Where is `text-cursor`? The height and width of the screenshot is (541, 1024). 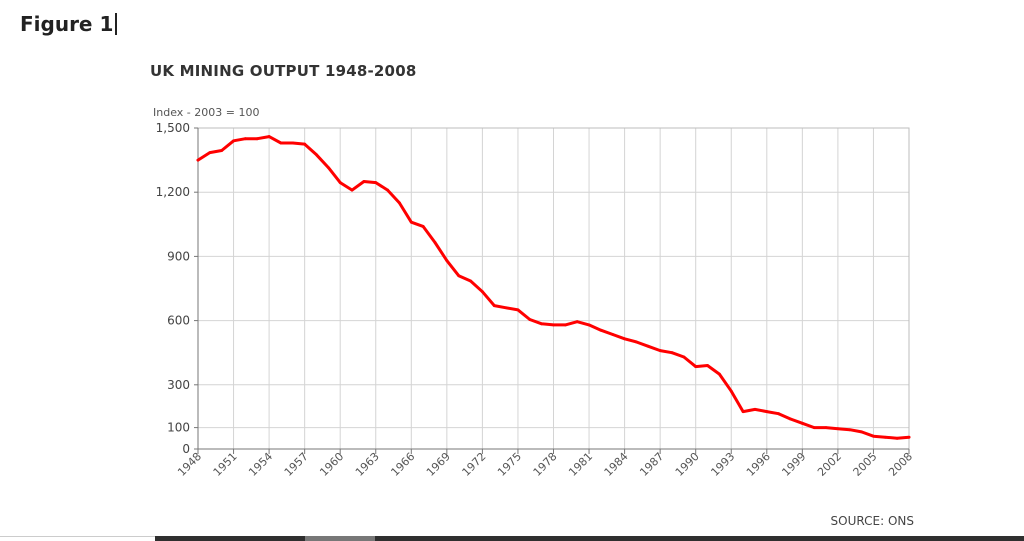
text-cursor is located at coordinates (116, 24).